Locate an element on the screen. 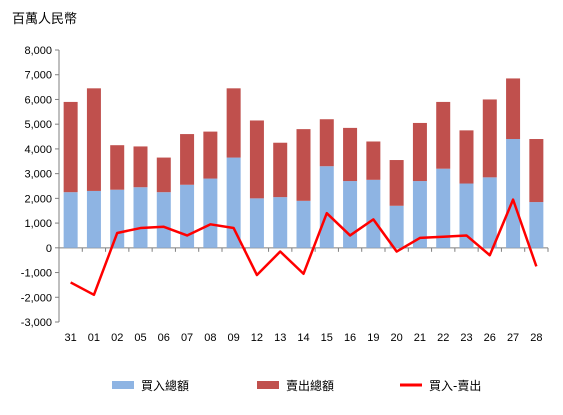 This screenshot has width=563, height=415. y-tick-label: 5,000 is located at coordinates (38, 125).